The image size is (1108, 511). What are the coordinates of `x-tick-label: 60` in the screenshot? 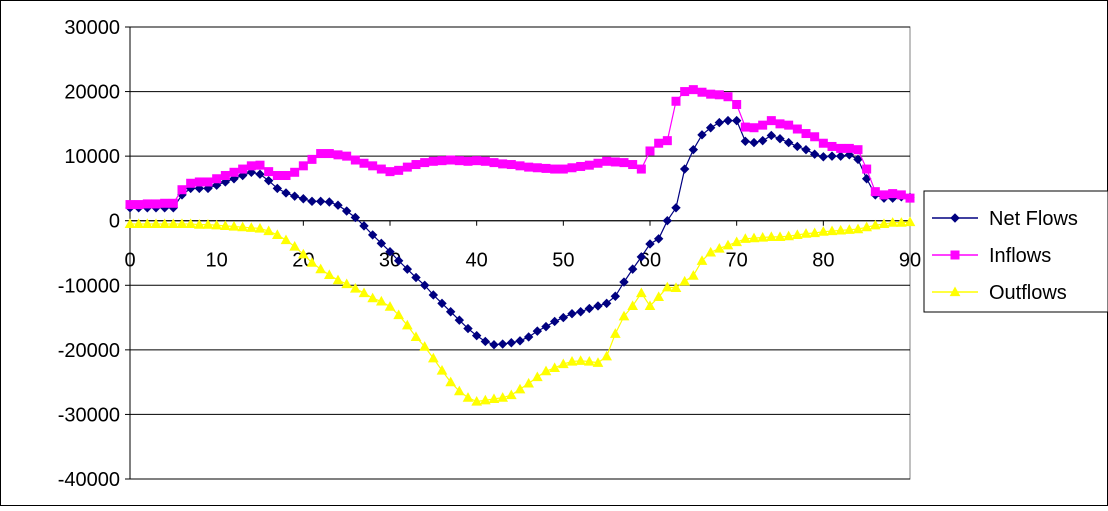 It's located at (650, 261).